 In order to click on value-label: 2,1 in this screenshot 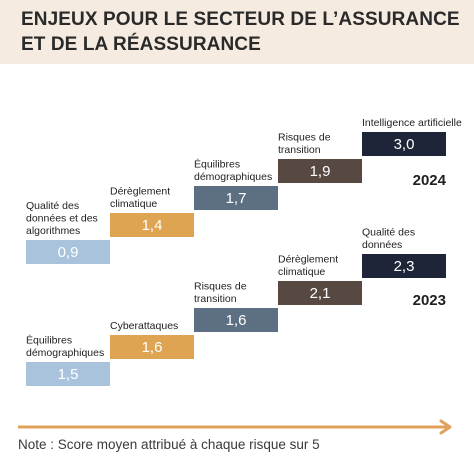, I will do `click(320, 293)`.